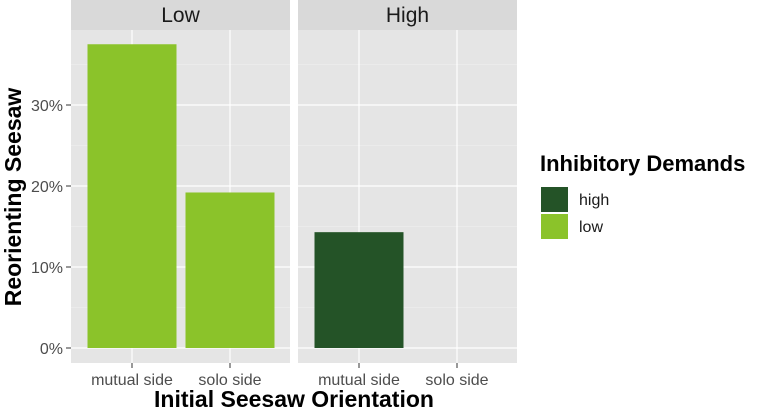 The width and height of the screenshot is (770, 412). What do you see at coordinates (591, 227) in the screenshot?
I see `legend-label-low: low` at bounding box center [591, 227].